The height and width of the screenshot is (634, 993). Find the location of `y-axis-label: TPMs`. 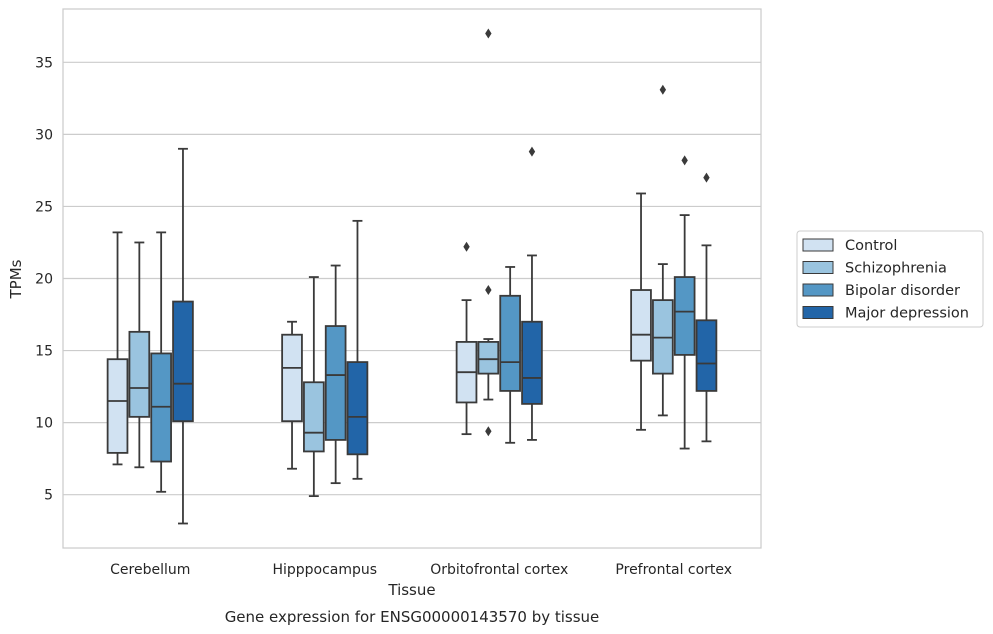

y-axis-label: TPMs is located at coordinates (16, 279).